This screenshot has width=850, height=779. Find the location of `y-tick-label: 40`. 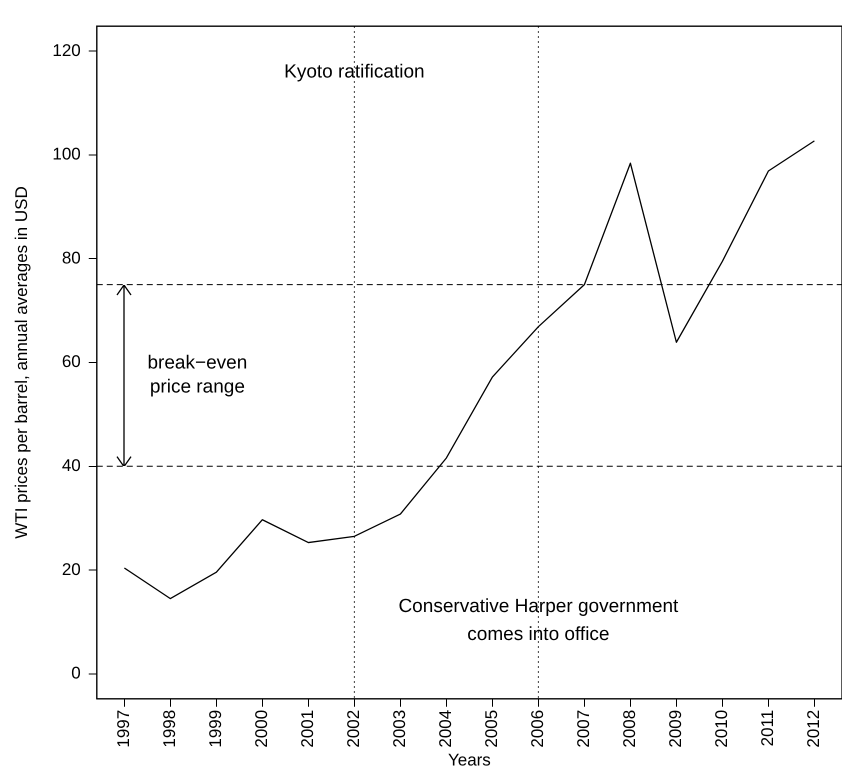

y-tick-label: 40 is located at coordinates (71, 465).